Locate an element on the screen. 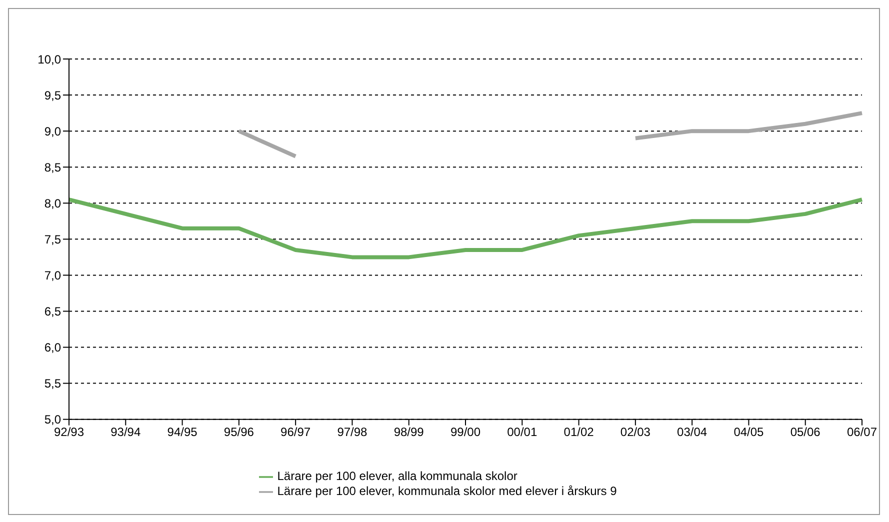 The width and height of the screenshot is (889, 522). y-tick-label: 5,5 is located at coordinates (53, 383).